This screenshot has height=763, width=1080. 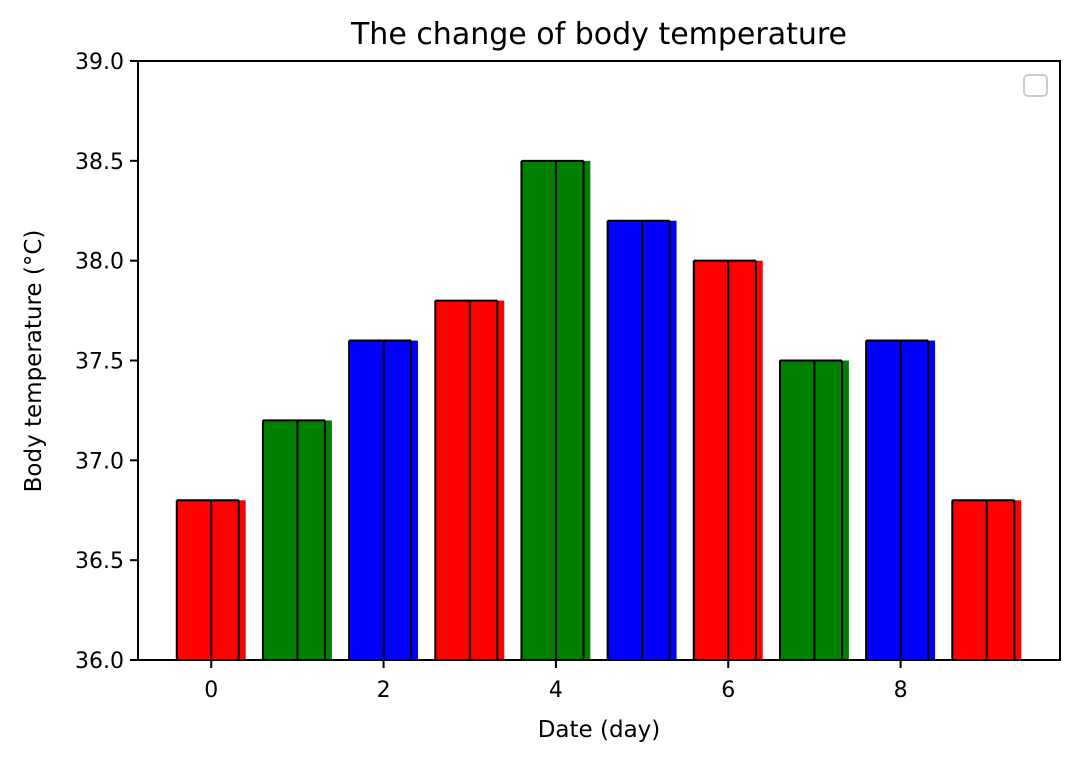 I want to click on y-tick-label: 38.5, so click(x=99, y=162).